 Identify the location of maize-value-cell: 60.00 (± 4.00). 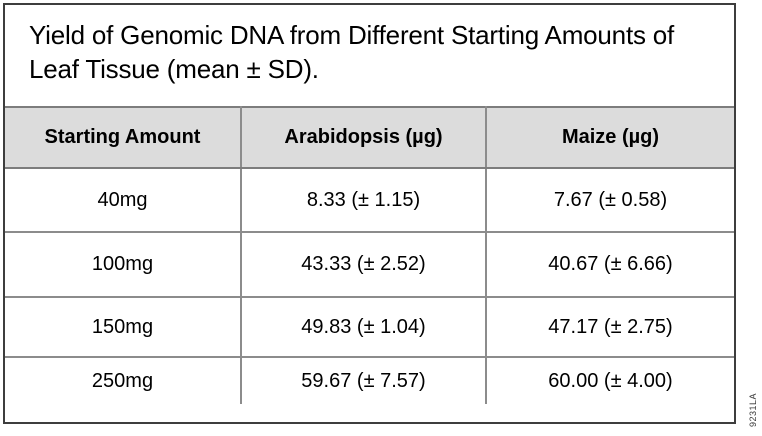
(609, 380).